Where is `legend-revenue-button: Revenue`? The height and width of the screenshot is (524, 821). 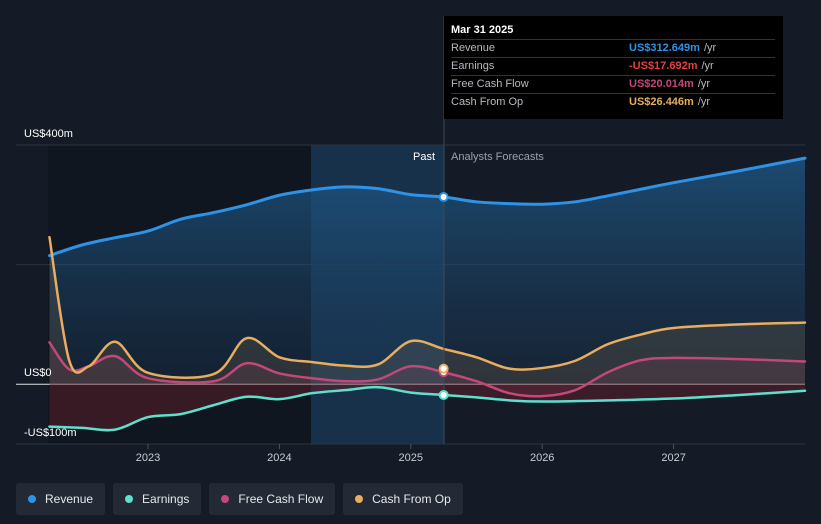
legend-revenue-button: Revenue is located at coordinates (61, 499).